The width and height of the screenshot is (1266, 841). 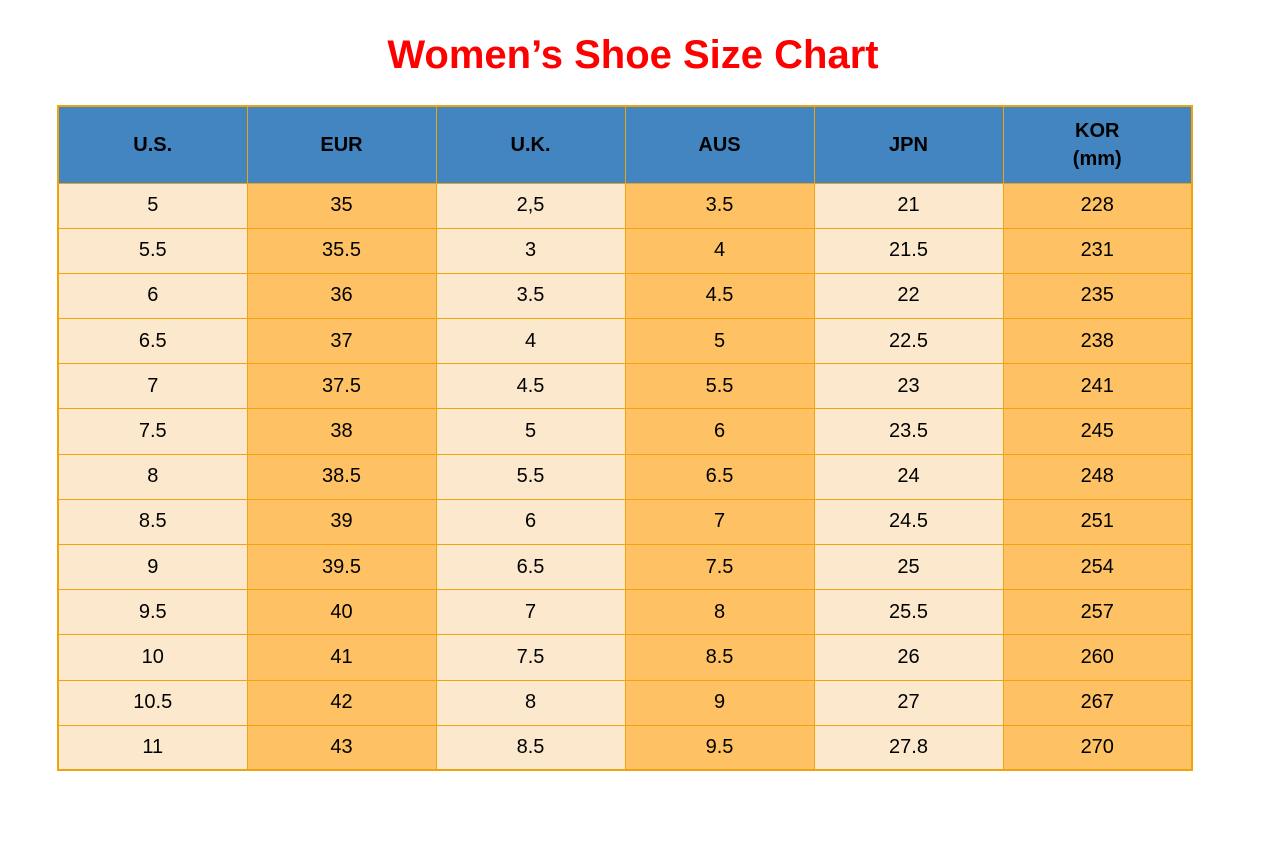 What do you see at coordinates (530, 657) in the screenshot?
I see `cell-uk-row-11: 7.5` at bounding box center [530, 657].